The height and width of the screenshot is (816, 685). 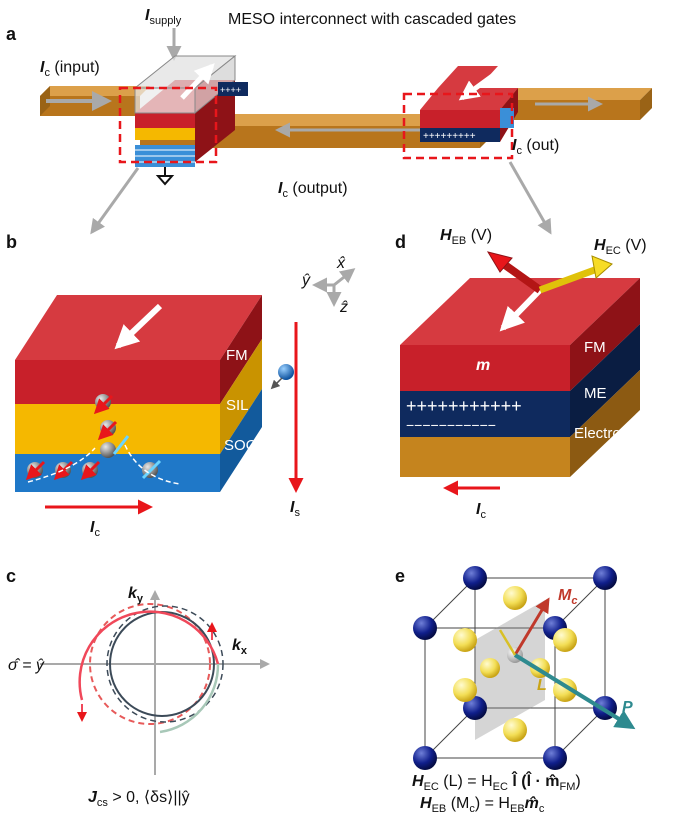 I want to click on axis-triad: x̂ ŷ ẑ, so click(x=328, y=285).